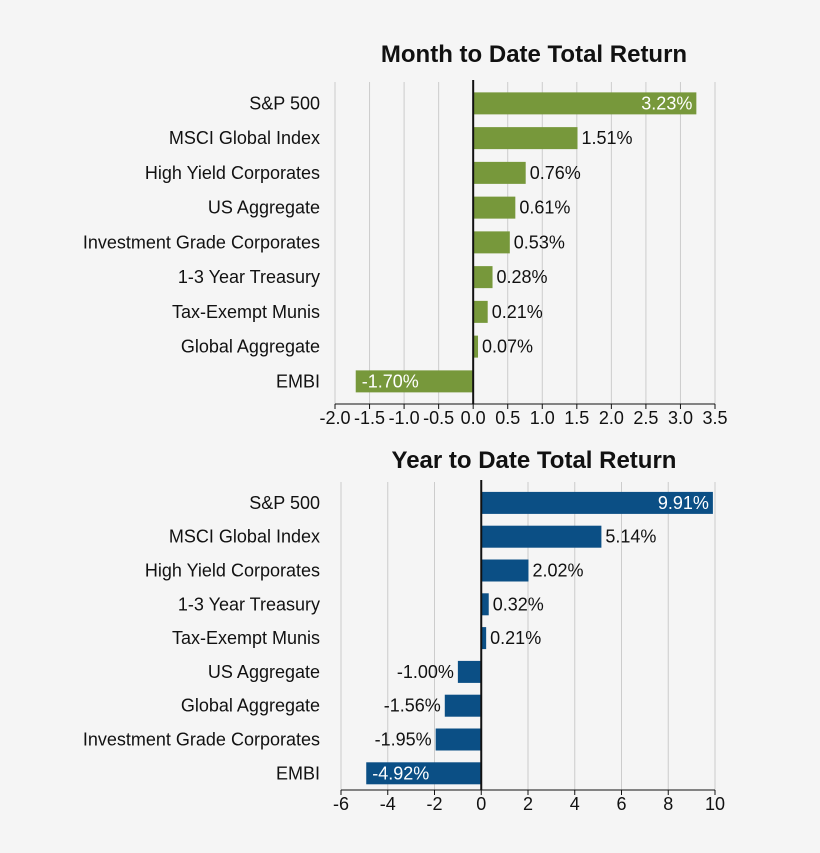 This screenshot has height=853, width=820. What do you see at coordinates (507, 418) in the screenshot?
I see `x-tick-label: 0.5` at bounding box center [507, 418].